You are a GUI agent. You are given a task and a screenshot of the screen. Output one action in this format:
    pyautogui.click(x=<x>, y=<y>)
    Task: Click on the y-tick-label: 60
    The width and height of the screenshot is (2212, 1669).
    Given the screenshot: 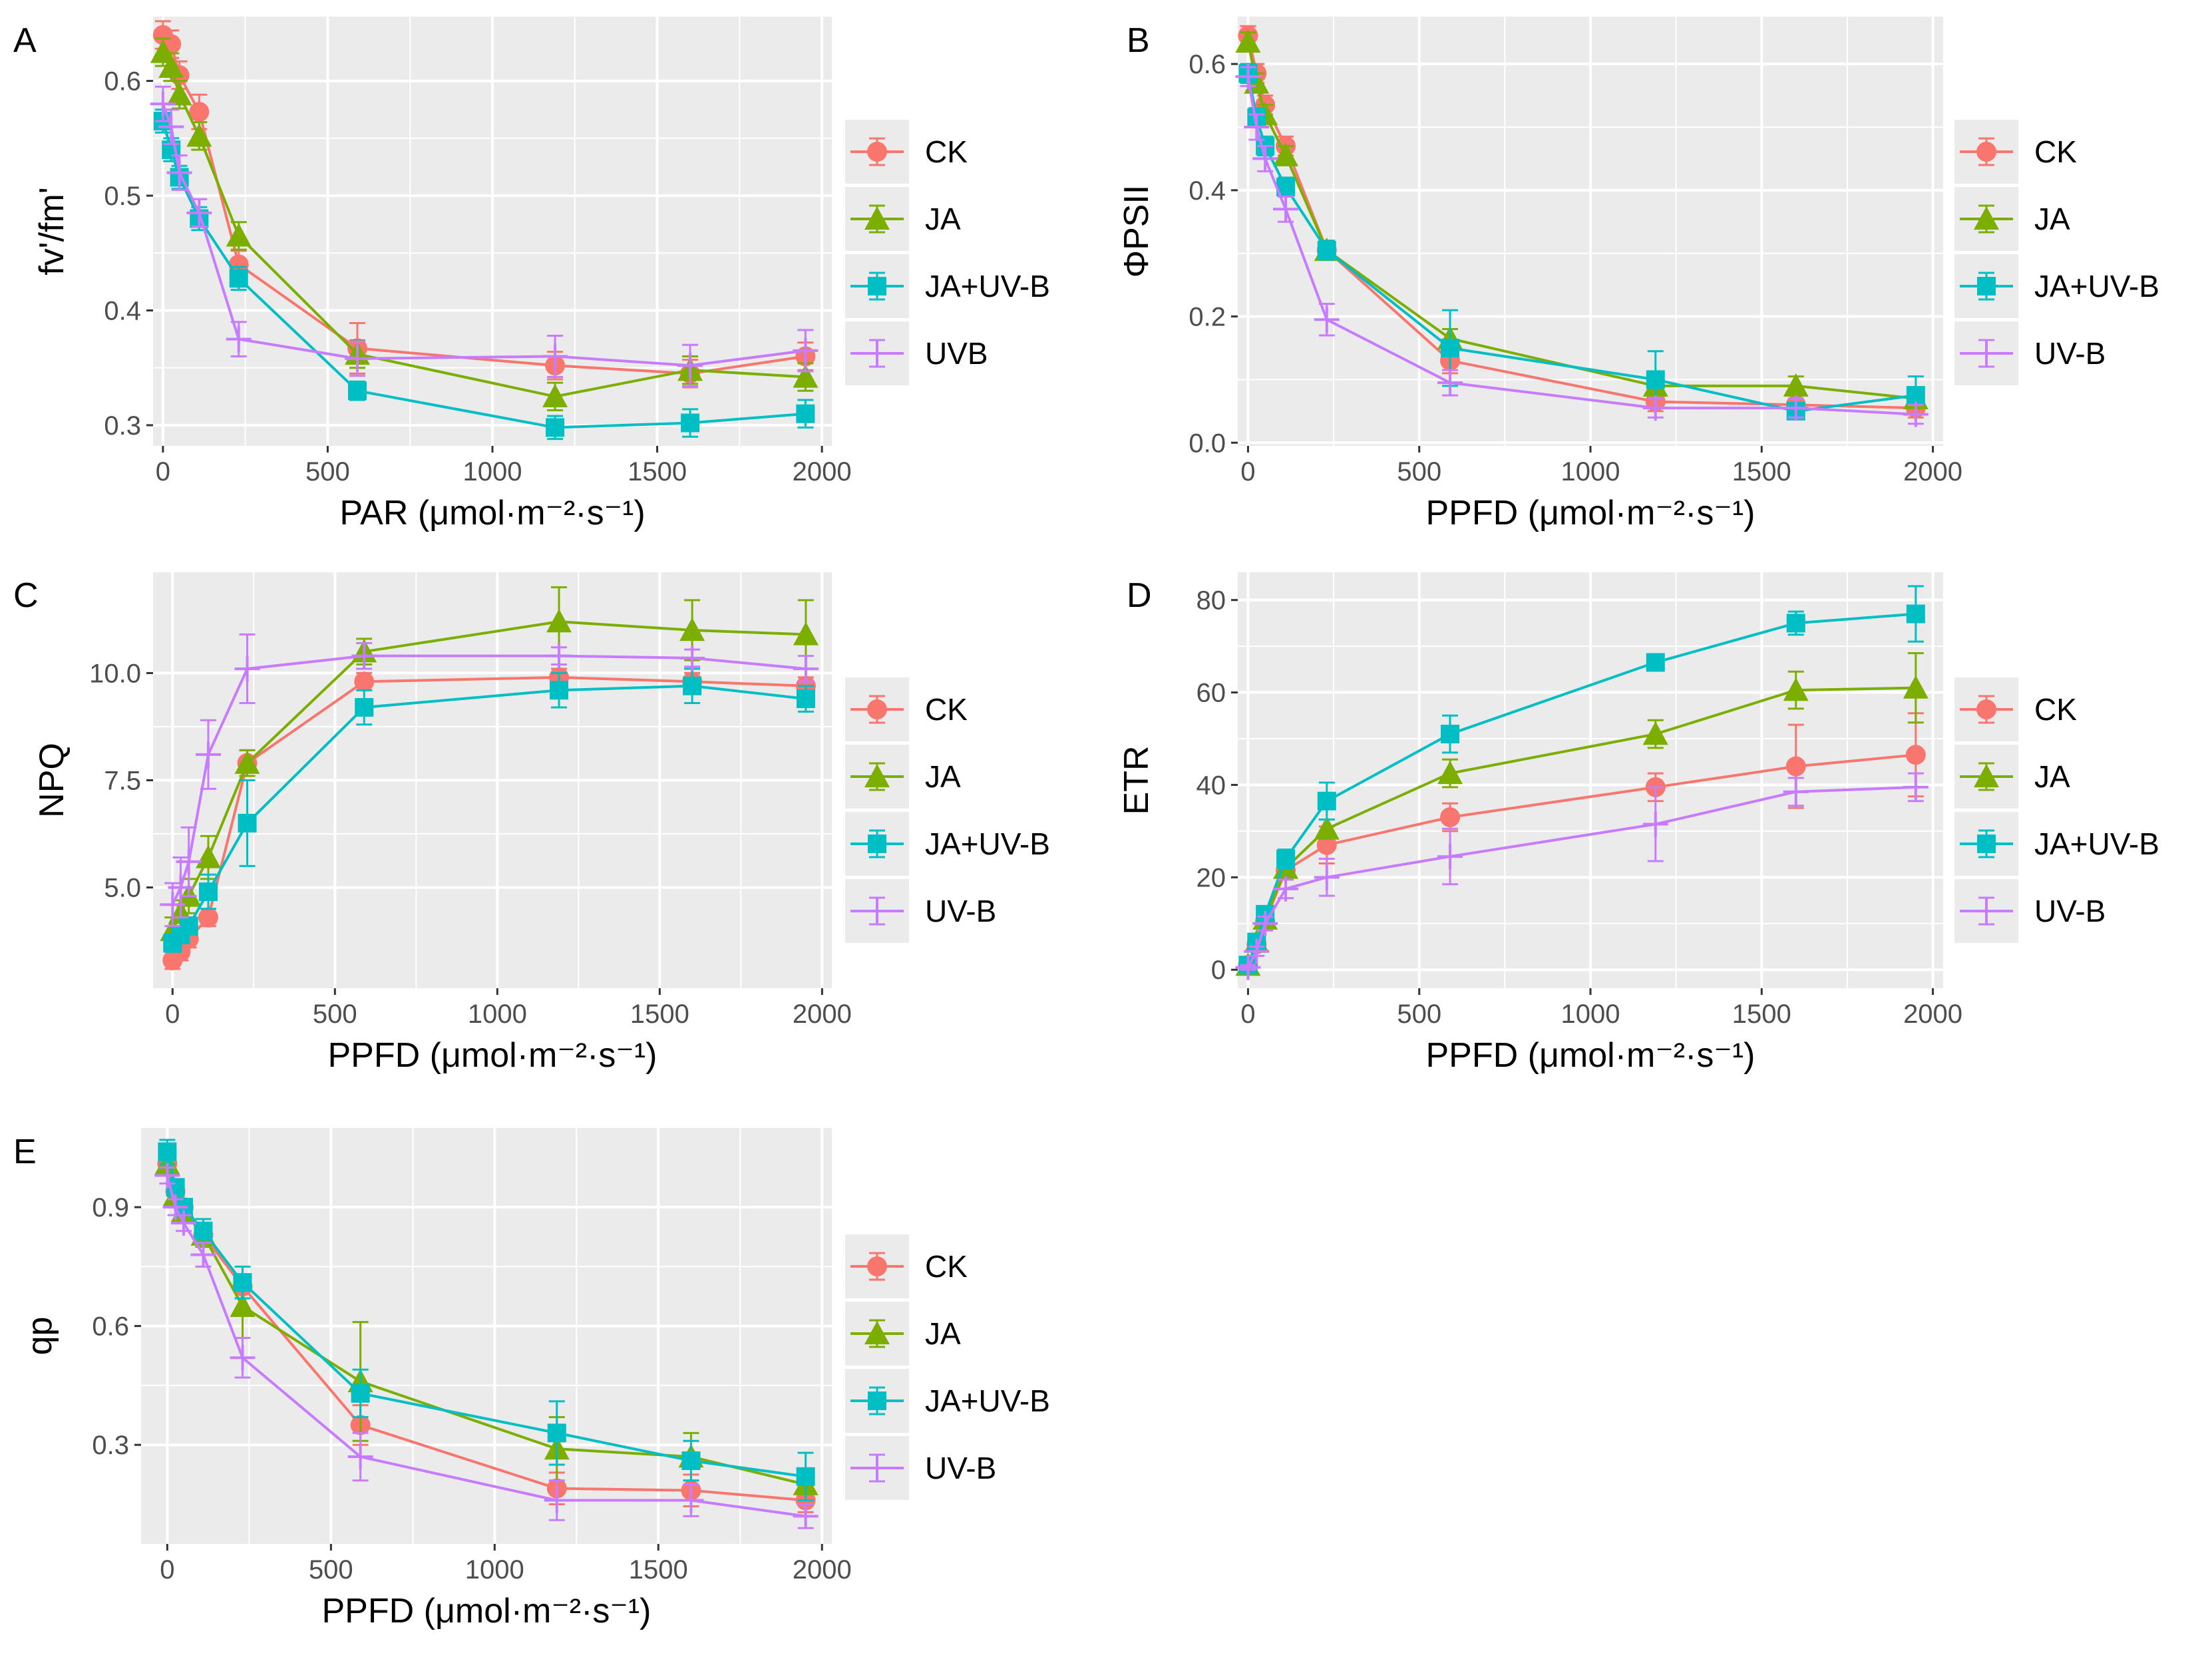 What is the action you would take?
    pyautogui.click(x=1211, y=693)
    